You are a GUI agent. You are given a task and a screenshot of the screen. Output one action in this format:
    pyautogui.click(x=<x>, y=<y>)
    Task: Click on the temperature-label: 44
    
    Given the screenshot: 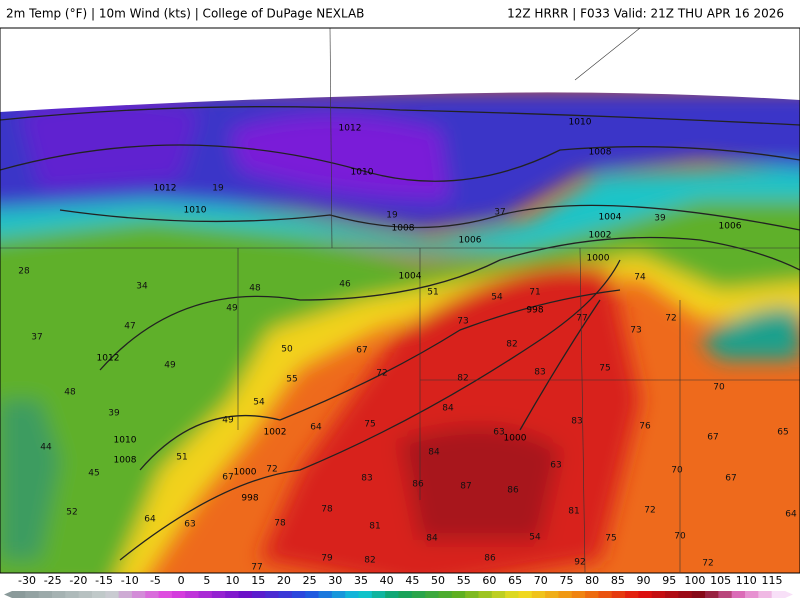 What is the action you would take?
    pyautogui.click(x=46, y=448)
    